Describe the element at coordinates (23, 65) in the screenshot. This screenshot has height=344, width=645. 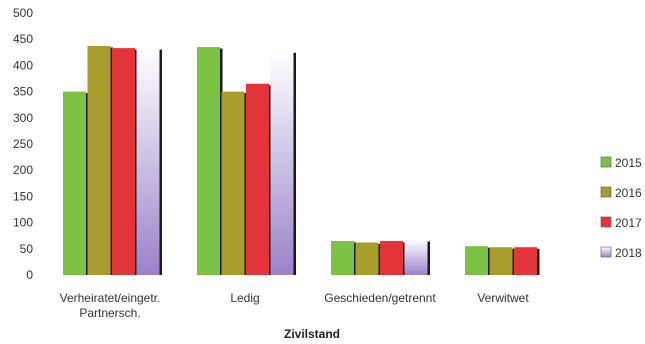
I see `y-tick-label: 400` at that location.